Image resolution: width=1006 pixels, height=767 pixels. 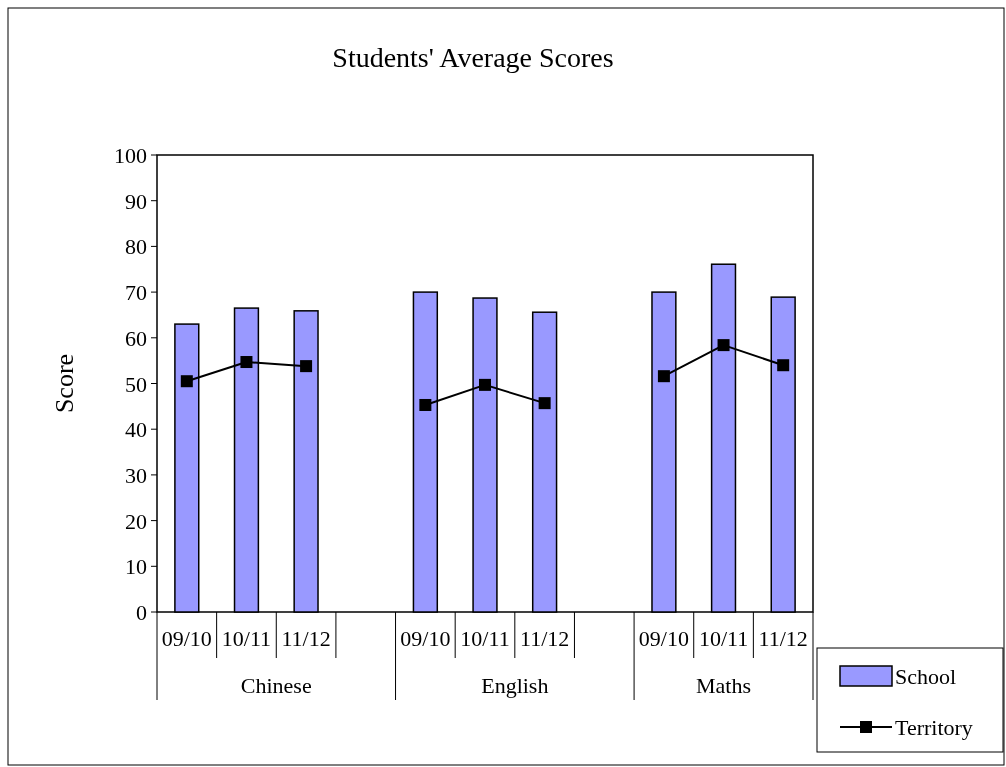 What do you see at coordinates (141, 612) in the screenshot?
I see `y-tick-label: 0` at bounding box center [141, 612].